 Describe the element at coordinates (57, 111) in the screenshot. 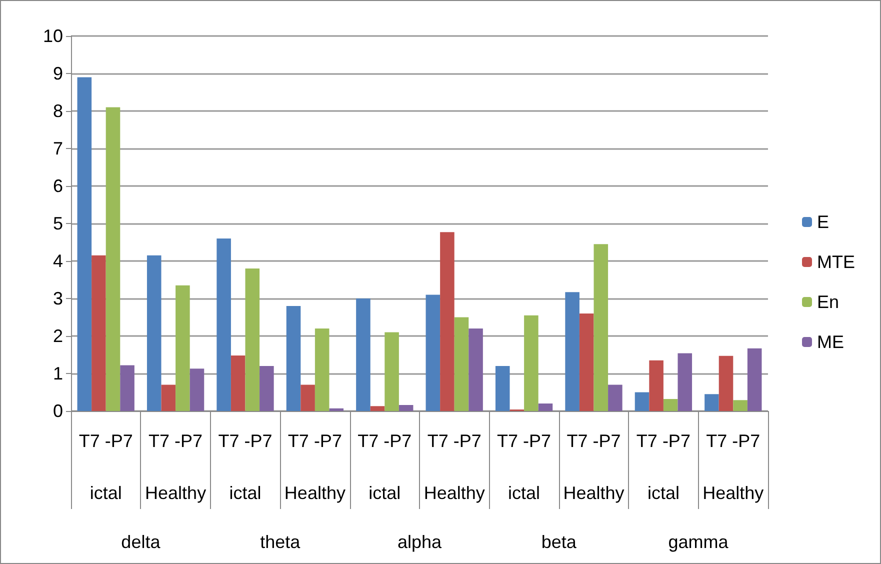

I see `y-tick-label: 8` at that location.